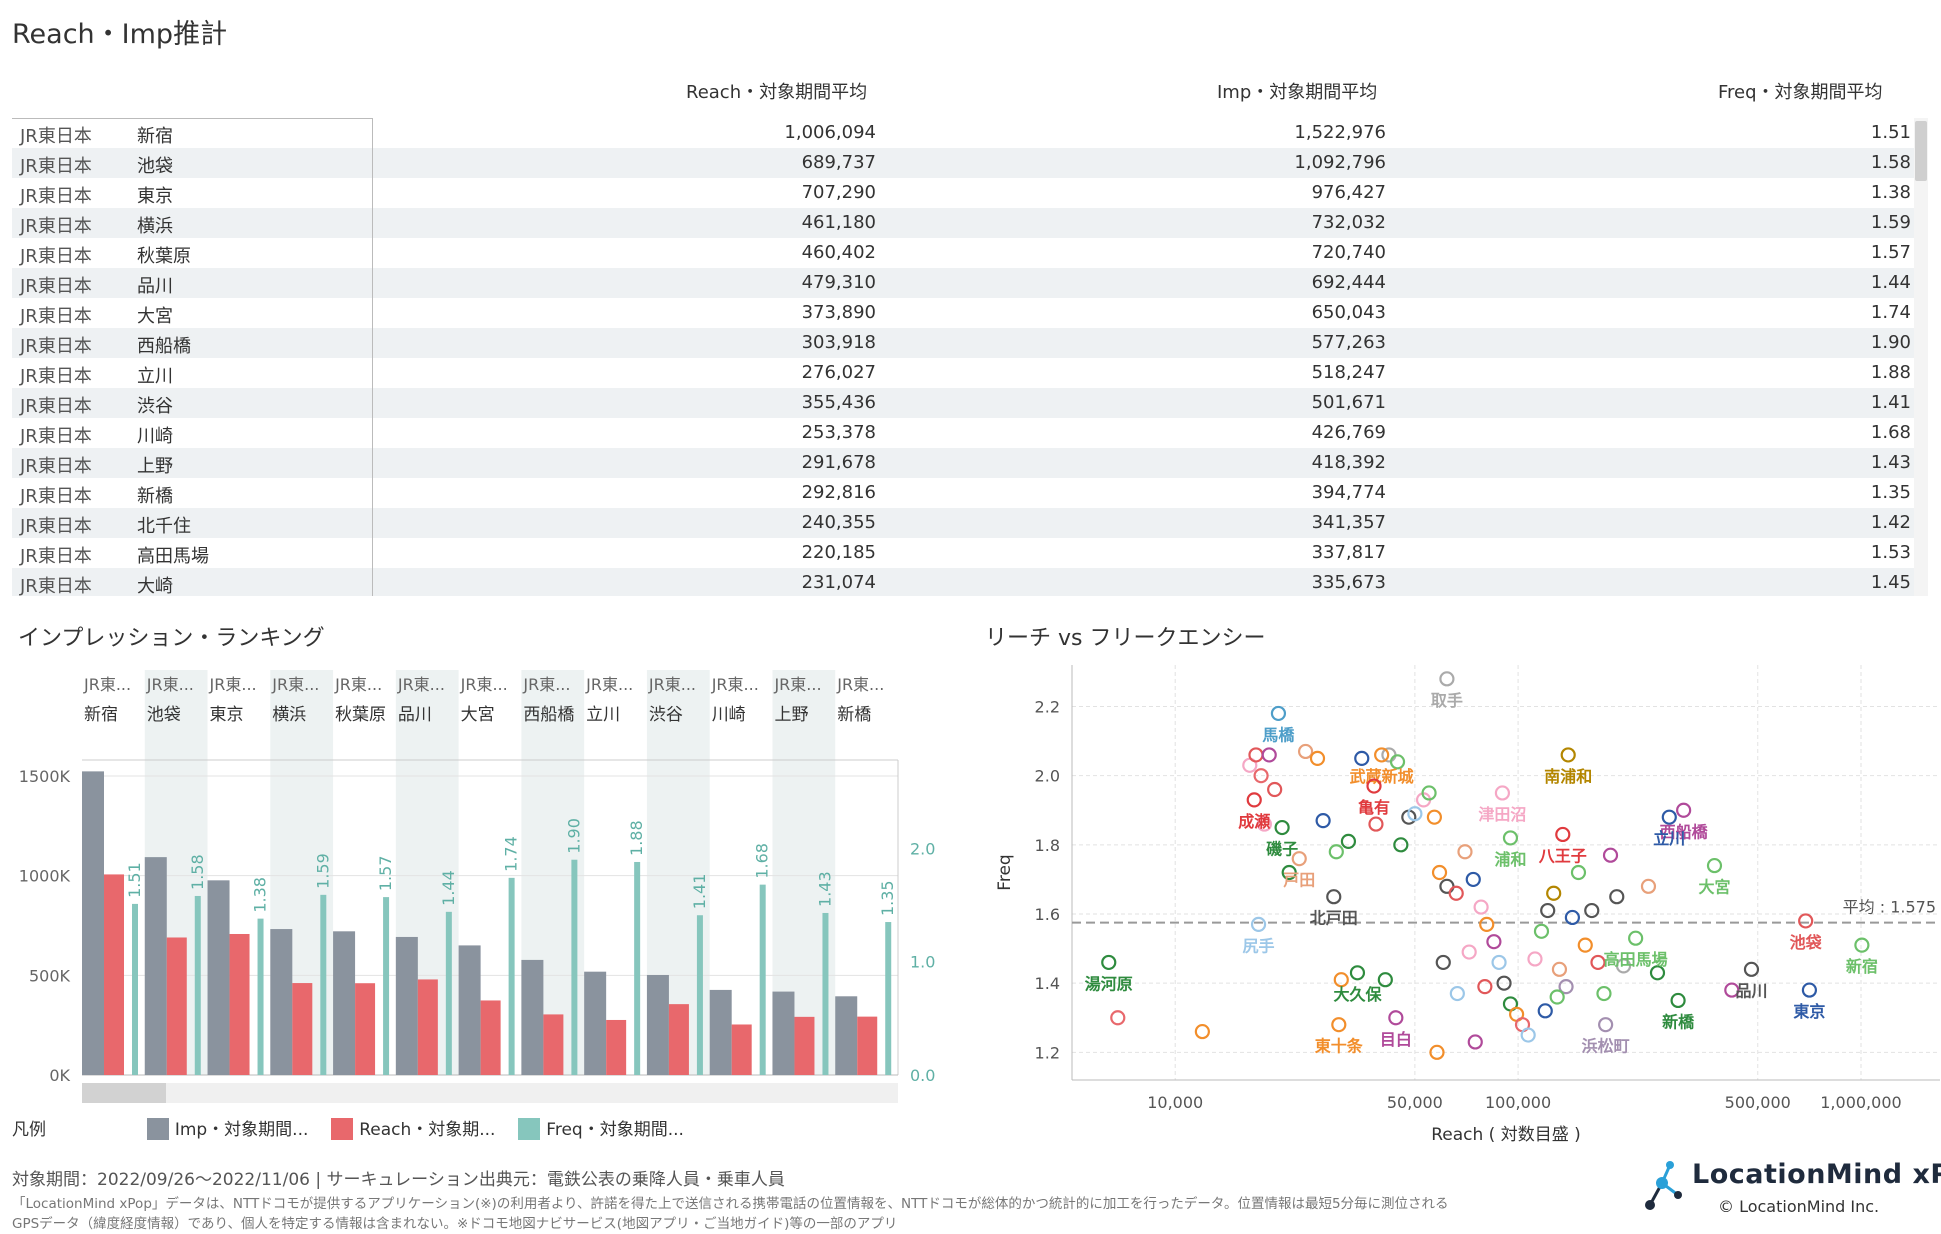 This screenshot has height=1234, width=1941. I want to click on left-axis-tick: 0K, so click(59, 1075).